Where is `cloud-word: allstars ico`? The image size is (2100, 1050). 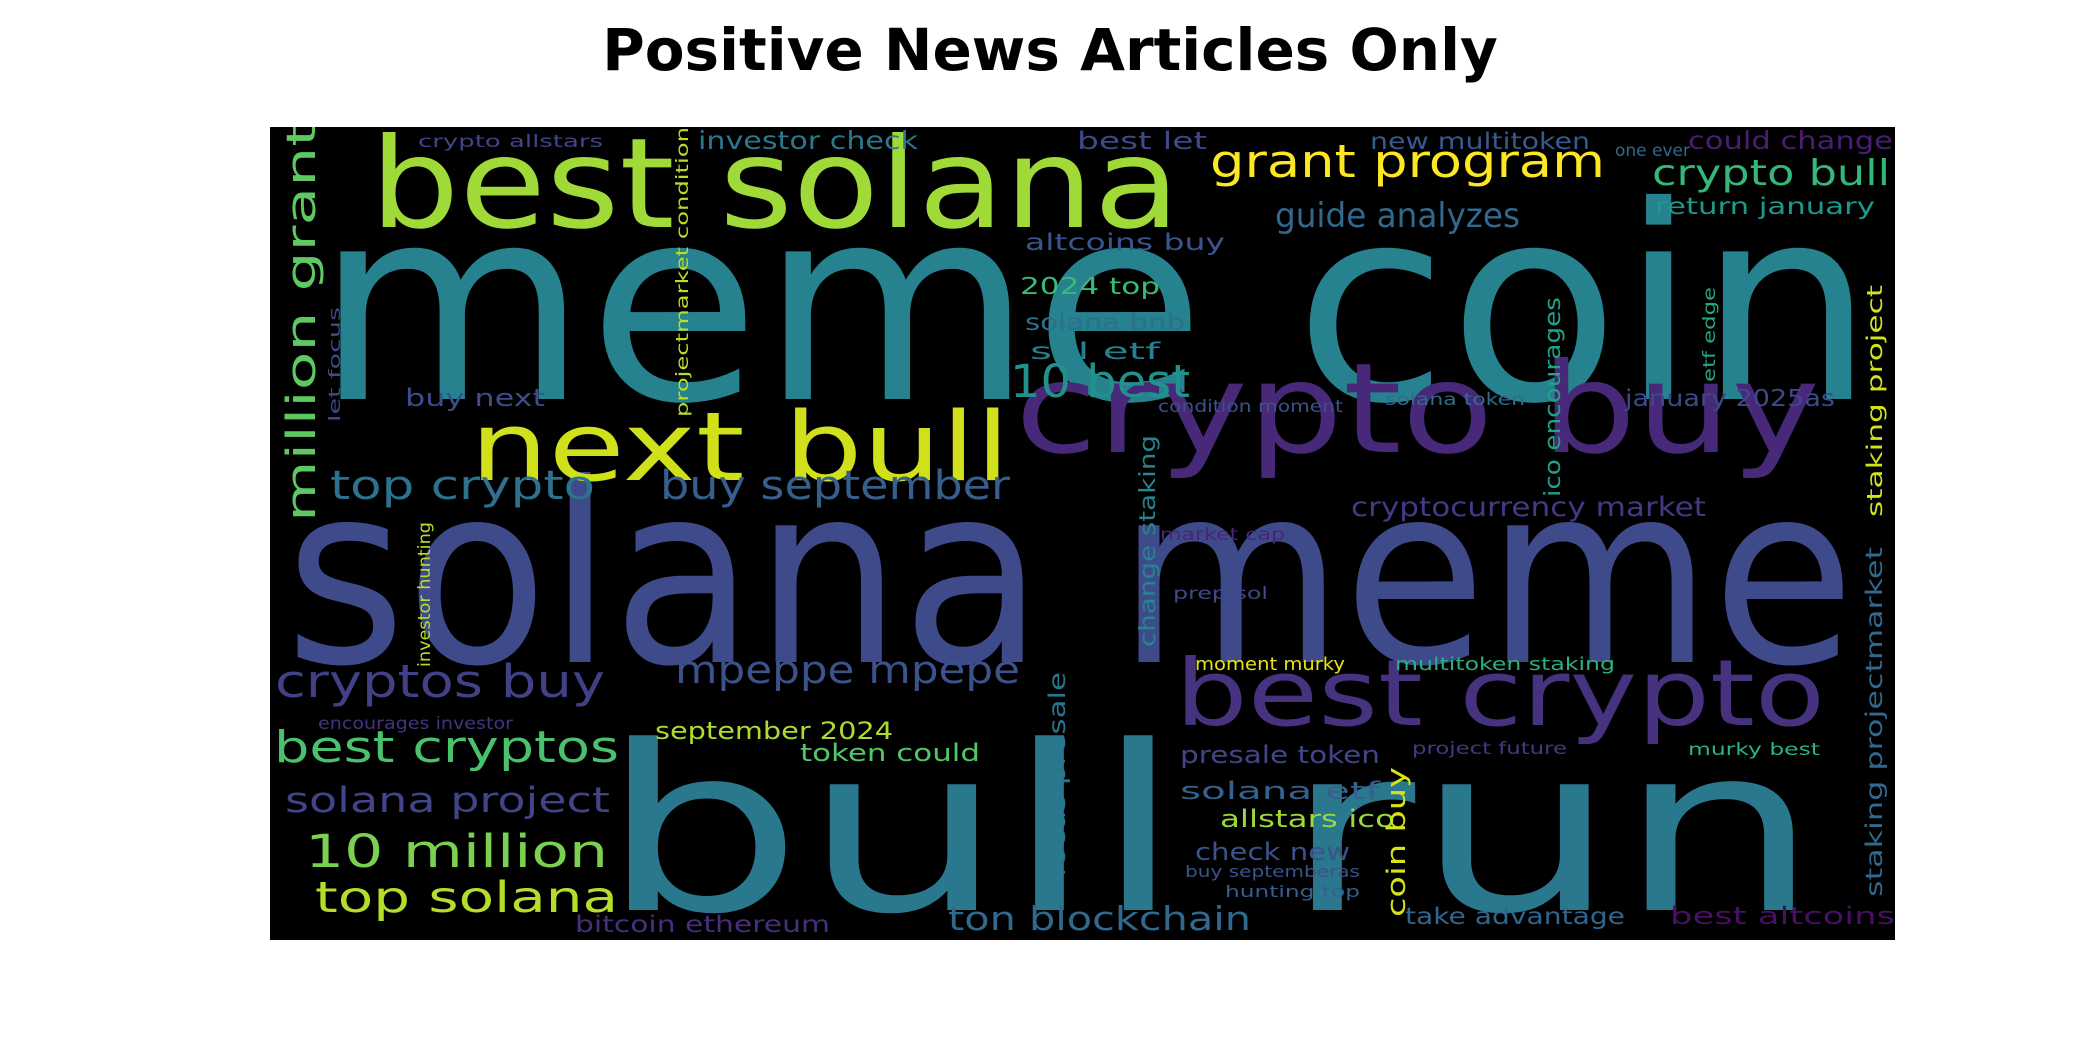 cloud-word: allstars ico is located at coordinates (1307, 819).